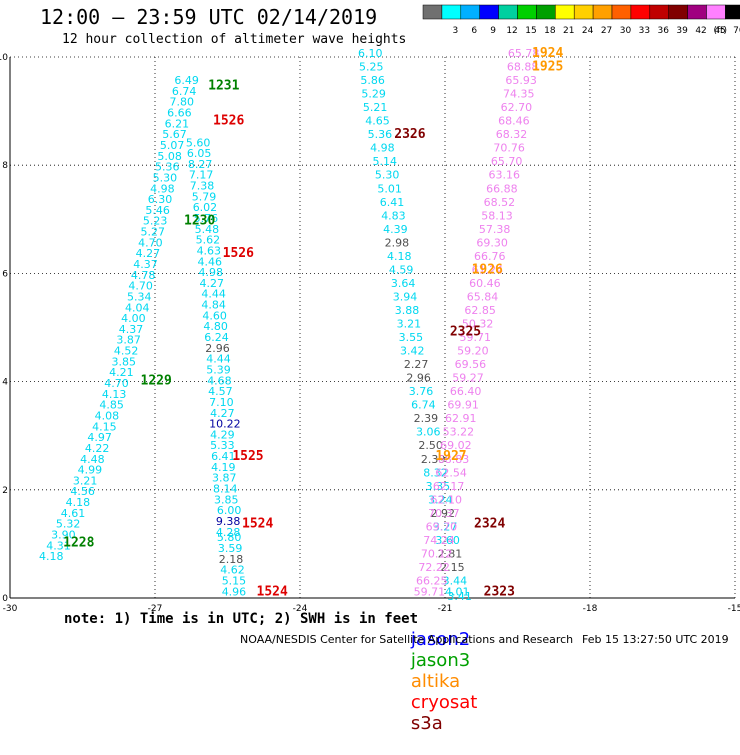 The width and height of the screenshot is (740, 755). I want to click on wave-height-point: 4.83, so click(393, 215).